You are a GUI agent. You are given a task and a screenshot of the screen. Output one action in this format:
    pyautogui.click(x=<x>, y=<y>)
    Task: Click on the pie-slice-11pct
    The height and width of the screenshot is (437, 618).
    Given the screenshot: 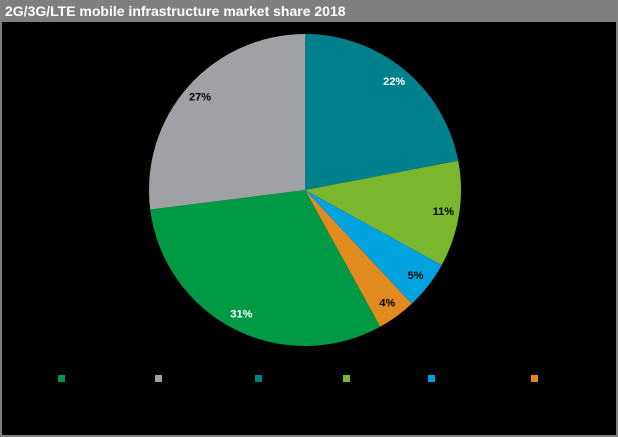 What is the action you would take?
    pyautogui.click(x=383, y=213)
    